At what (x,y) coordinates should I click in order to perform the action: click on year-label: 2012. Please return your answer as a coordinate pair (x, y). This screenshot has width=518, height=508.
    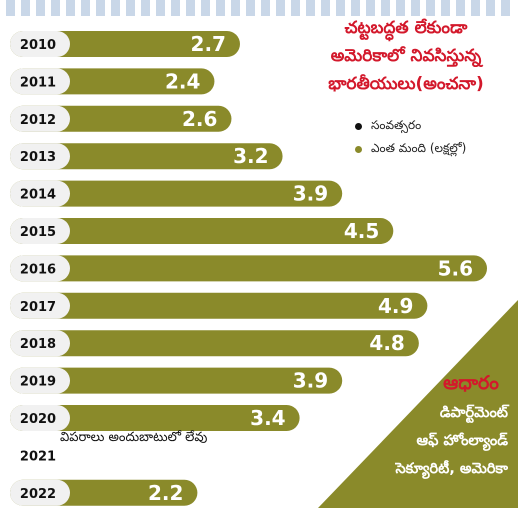
    Looking at the image, I should click on (38, 120).